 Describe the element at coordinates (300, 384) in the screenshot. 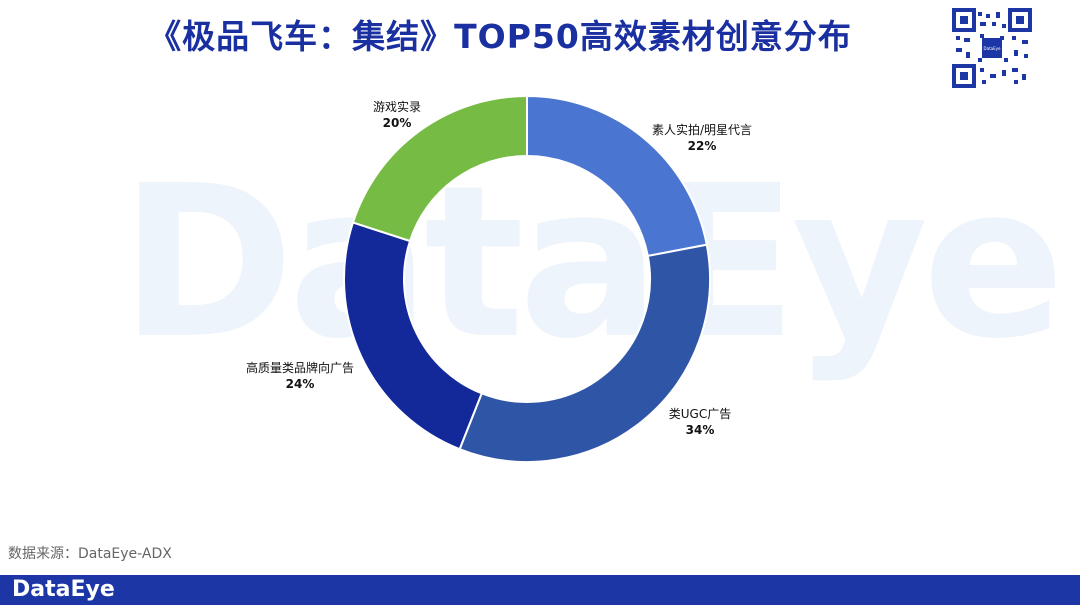

I see `slice-value-label: 24%` at that location.